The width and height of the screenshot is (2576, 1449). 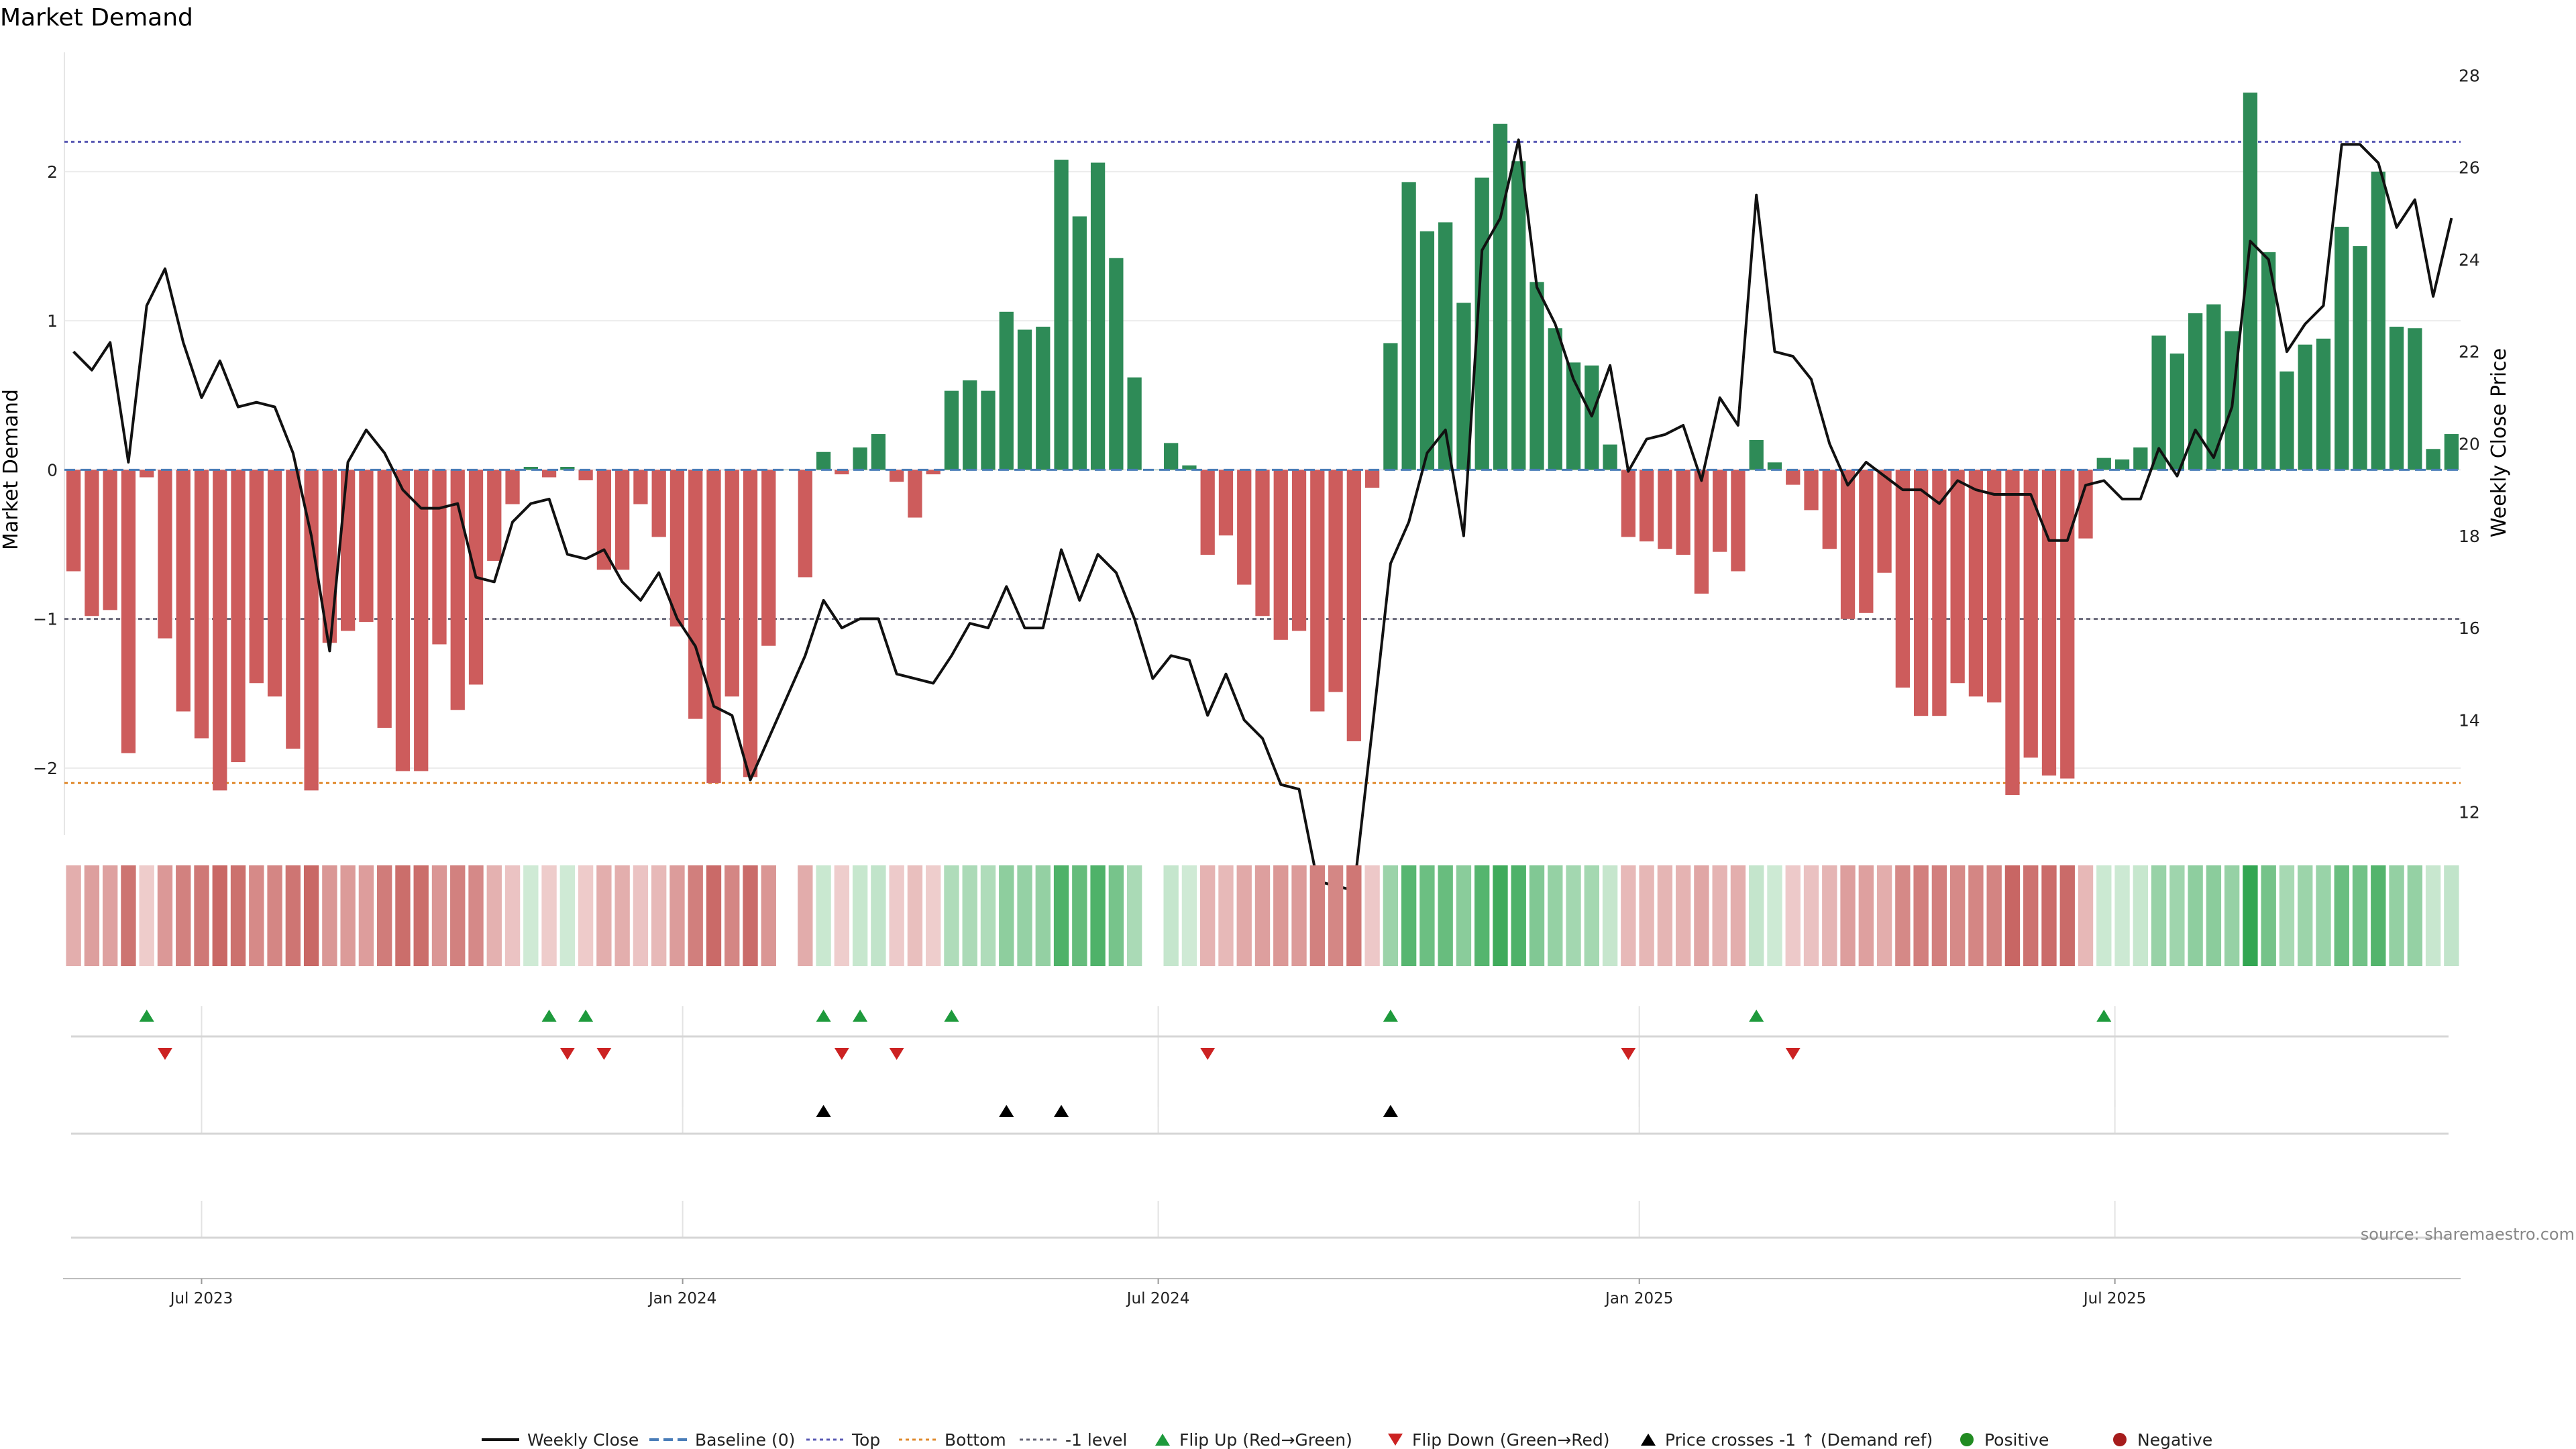 What do you see at coordinates (1061, 1111) in the screenshot?
I see `price-cross-marker` at bounding box center [1061, 1111].